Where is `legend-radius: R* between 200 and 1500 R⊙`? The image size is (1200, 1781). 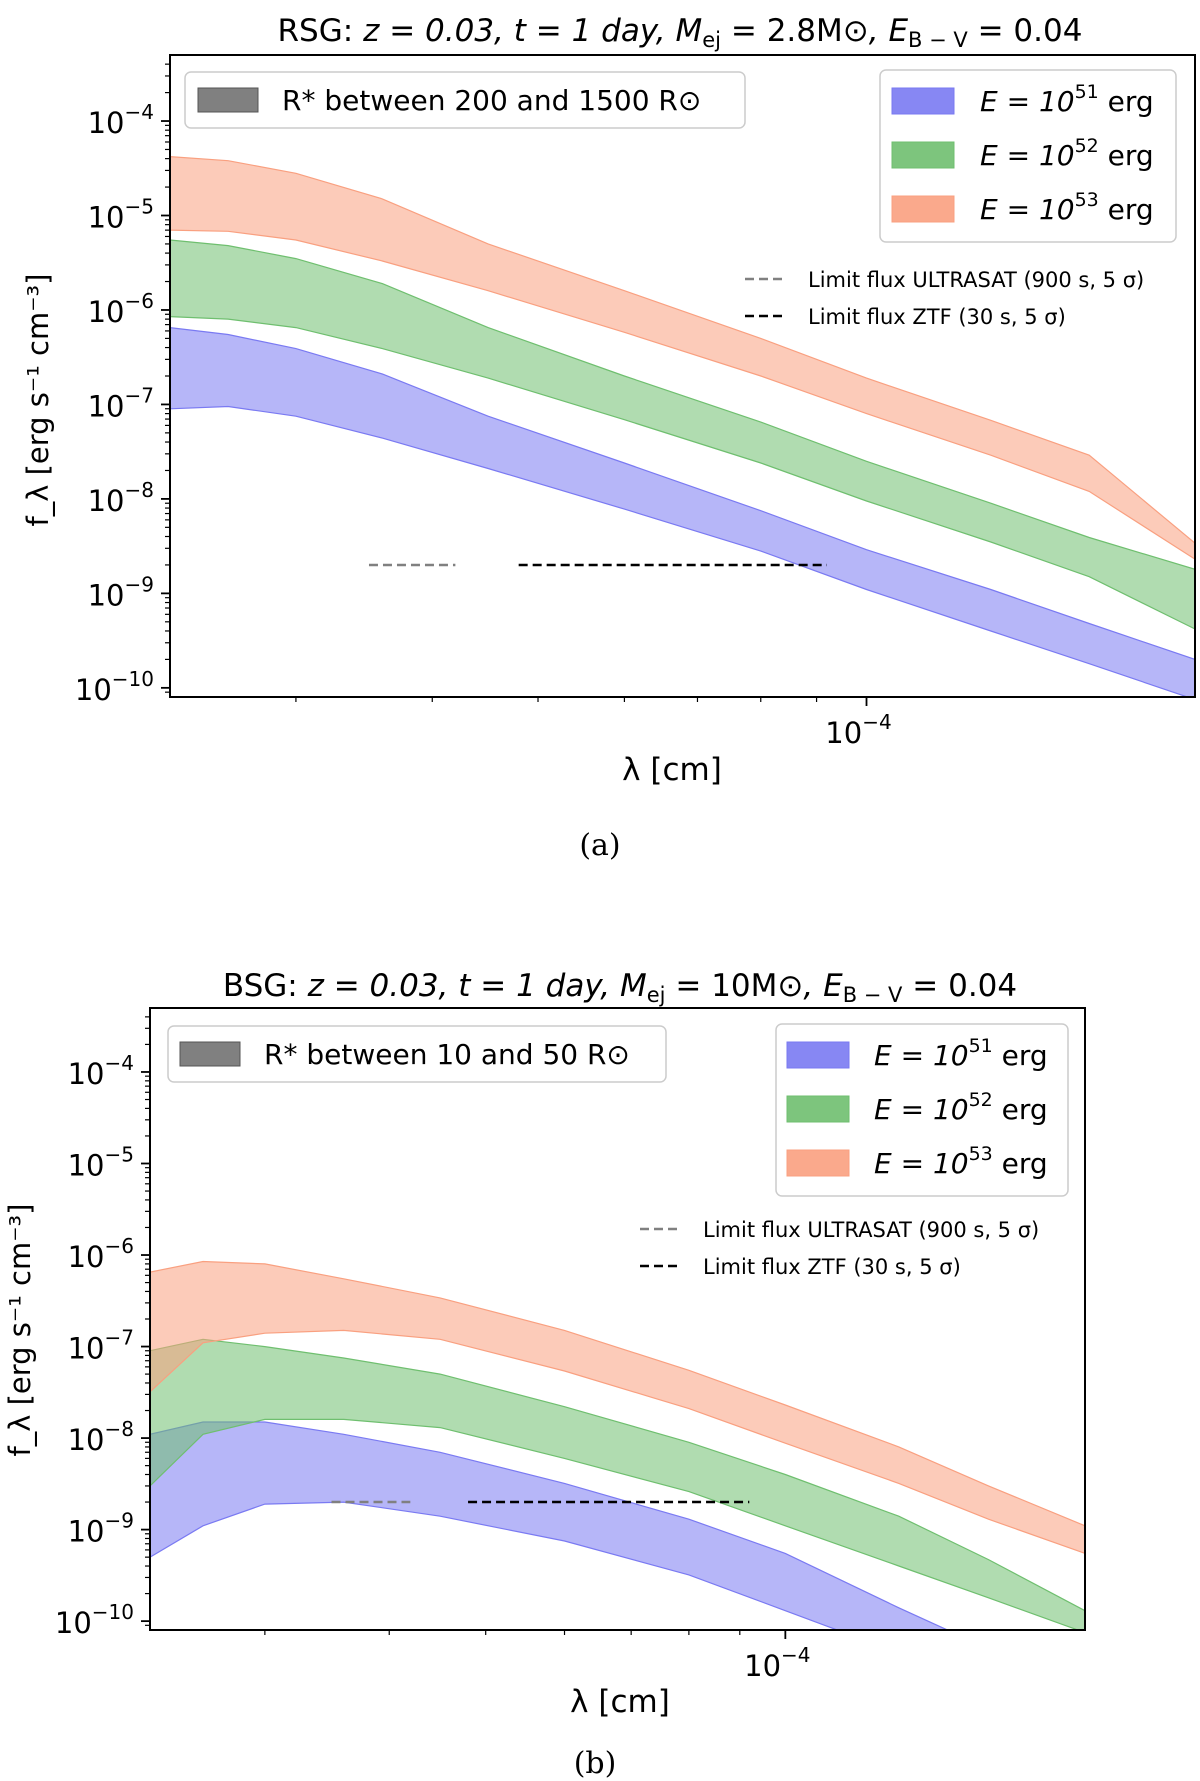
legend-radius: R* between 200 and 1500 R⊙ is located at coordinates (465, 100).